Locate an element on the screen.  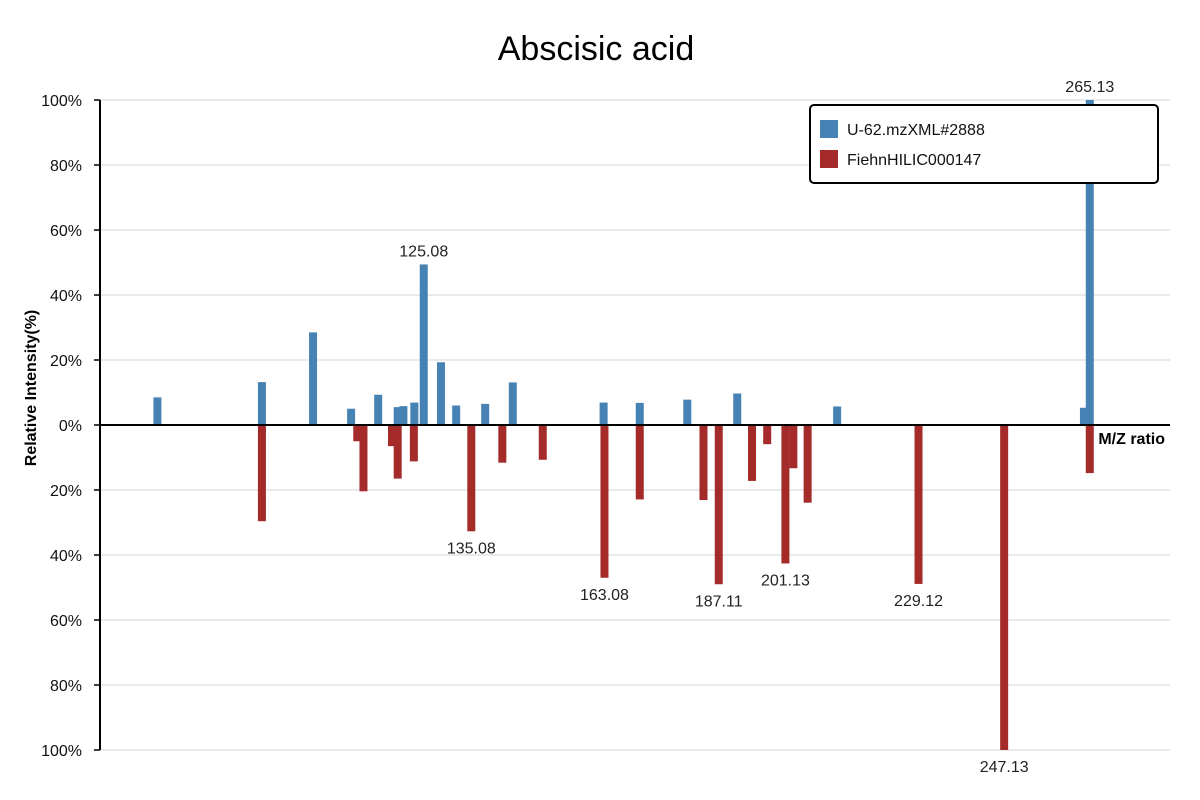
x-axis-title: M/Z ratio is located at coordinates (1131, 439).